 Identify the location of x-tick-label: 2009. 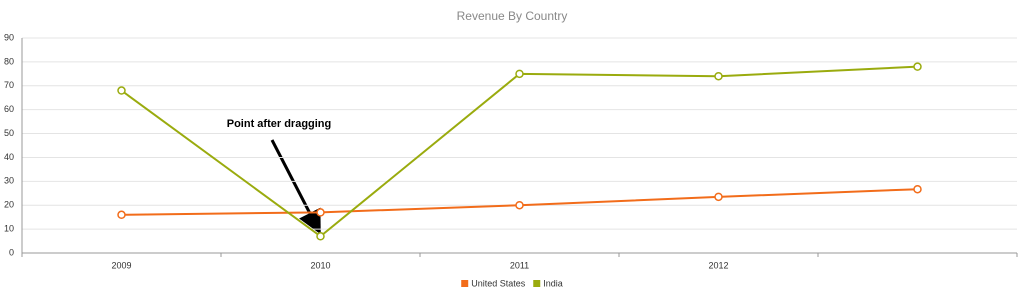
(121, 265).